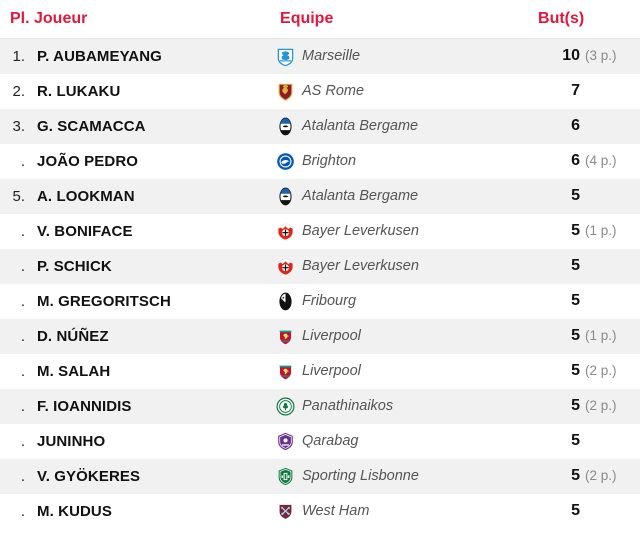  Describe the element at coordinates (285, 511) in the screenshot. I see `west-ham-crest-icon` at that location.